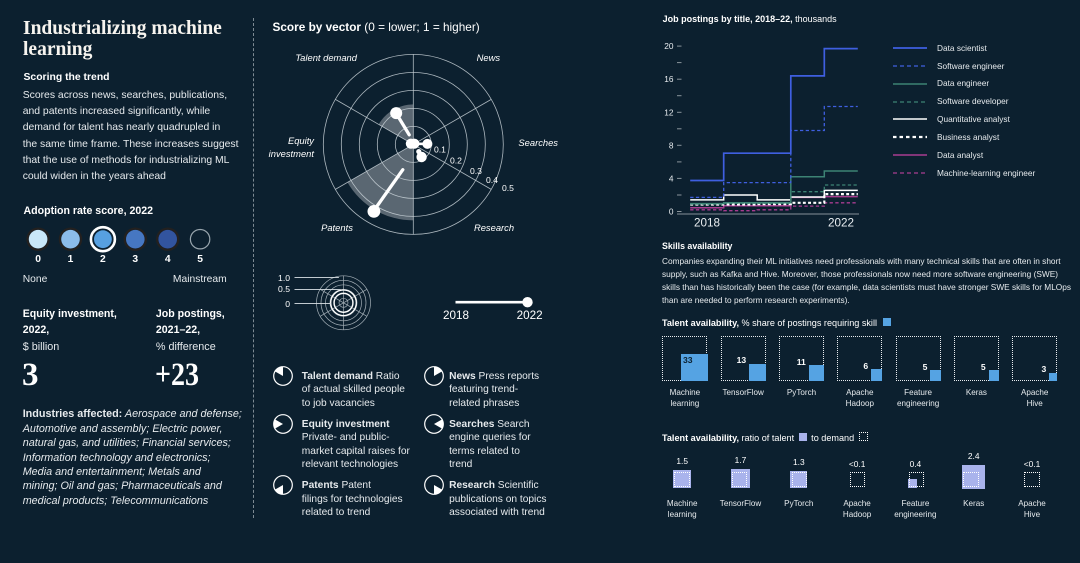 This screenshot has width=1080, height=563. Describe the element at coordinates (669, 79) in the screenshot. I see `svg-text: 16` at that location.